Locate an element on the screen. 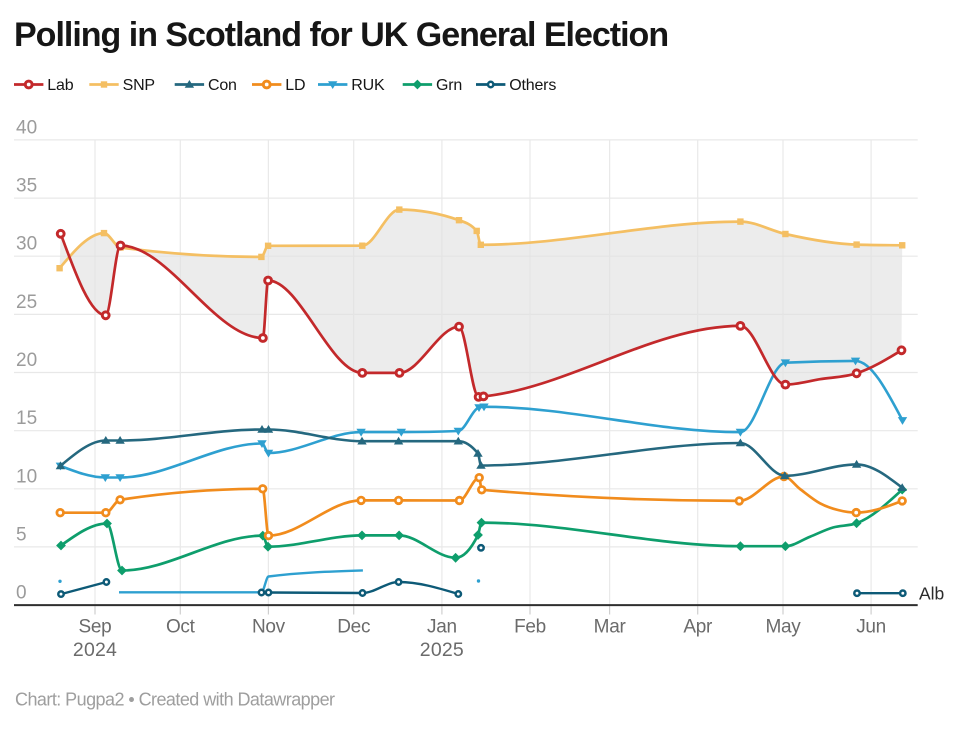  svg-text:Chart: Pugpa2 • Created with D: Chart: Pugpa2 • Created with Datawrapper is located at coordinates (175, 700).